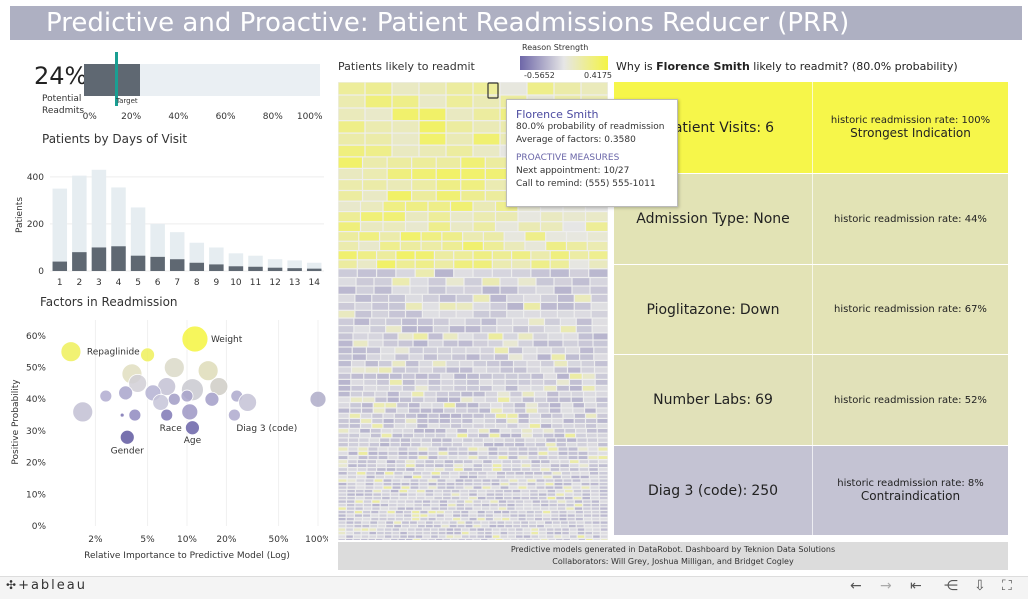 Image resolution: width=1028 pixels, height=599 pixels. What do you see at coordinates (63, 111) in the screenshot?
I see `kpi-label-2: Readmits` at bounding box center [63, 111].